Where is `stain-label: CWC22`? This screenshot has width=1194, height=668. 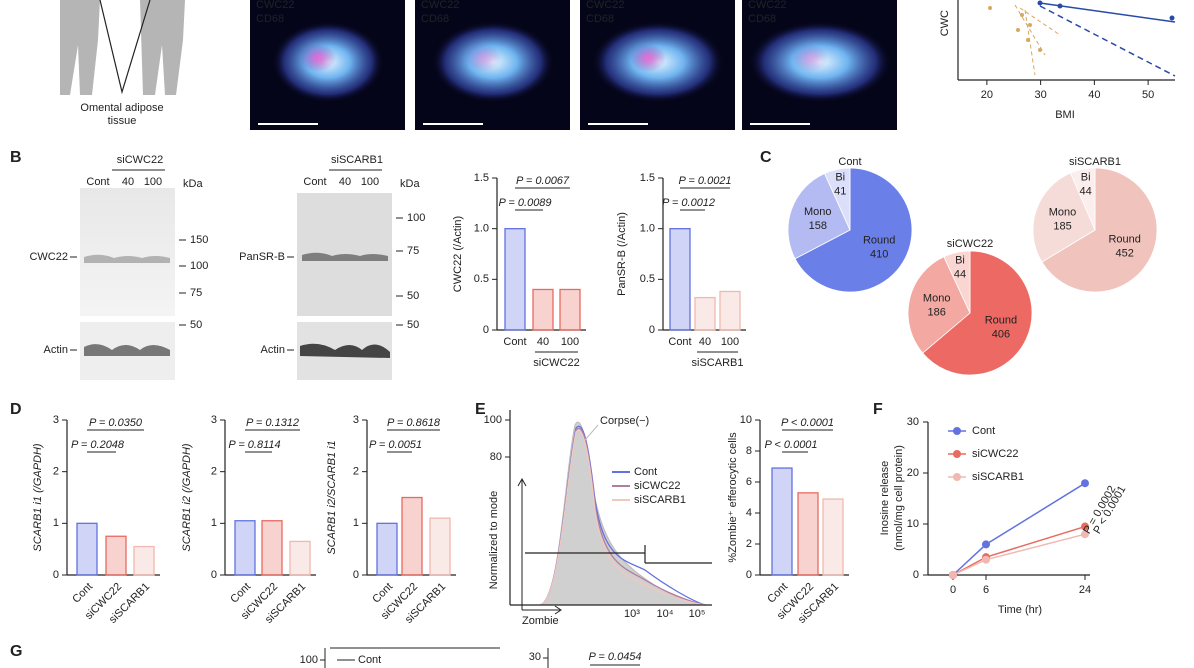
stain-label: CWC22 is located at coordinates (767, 5).